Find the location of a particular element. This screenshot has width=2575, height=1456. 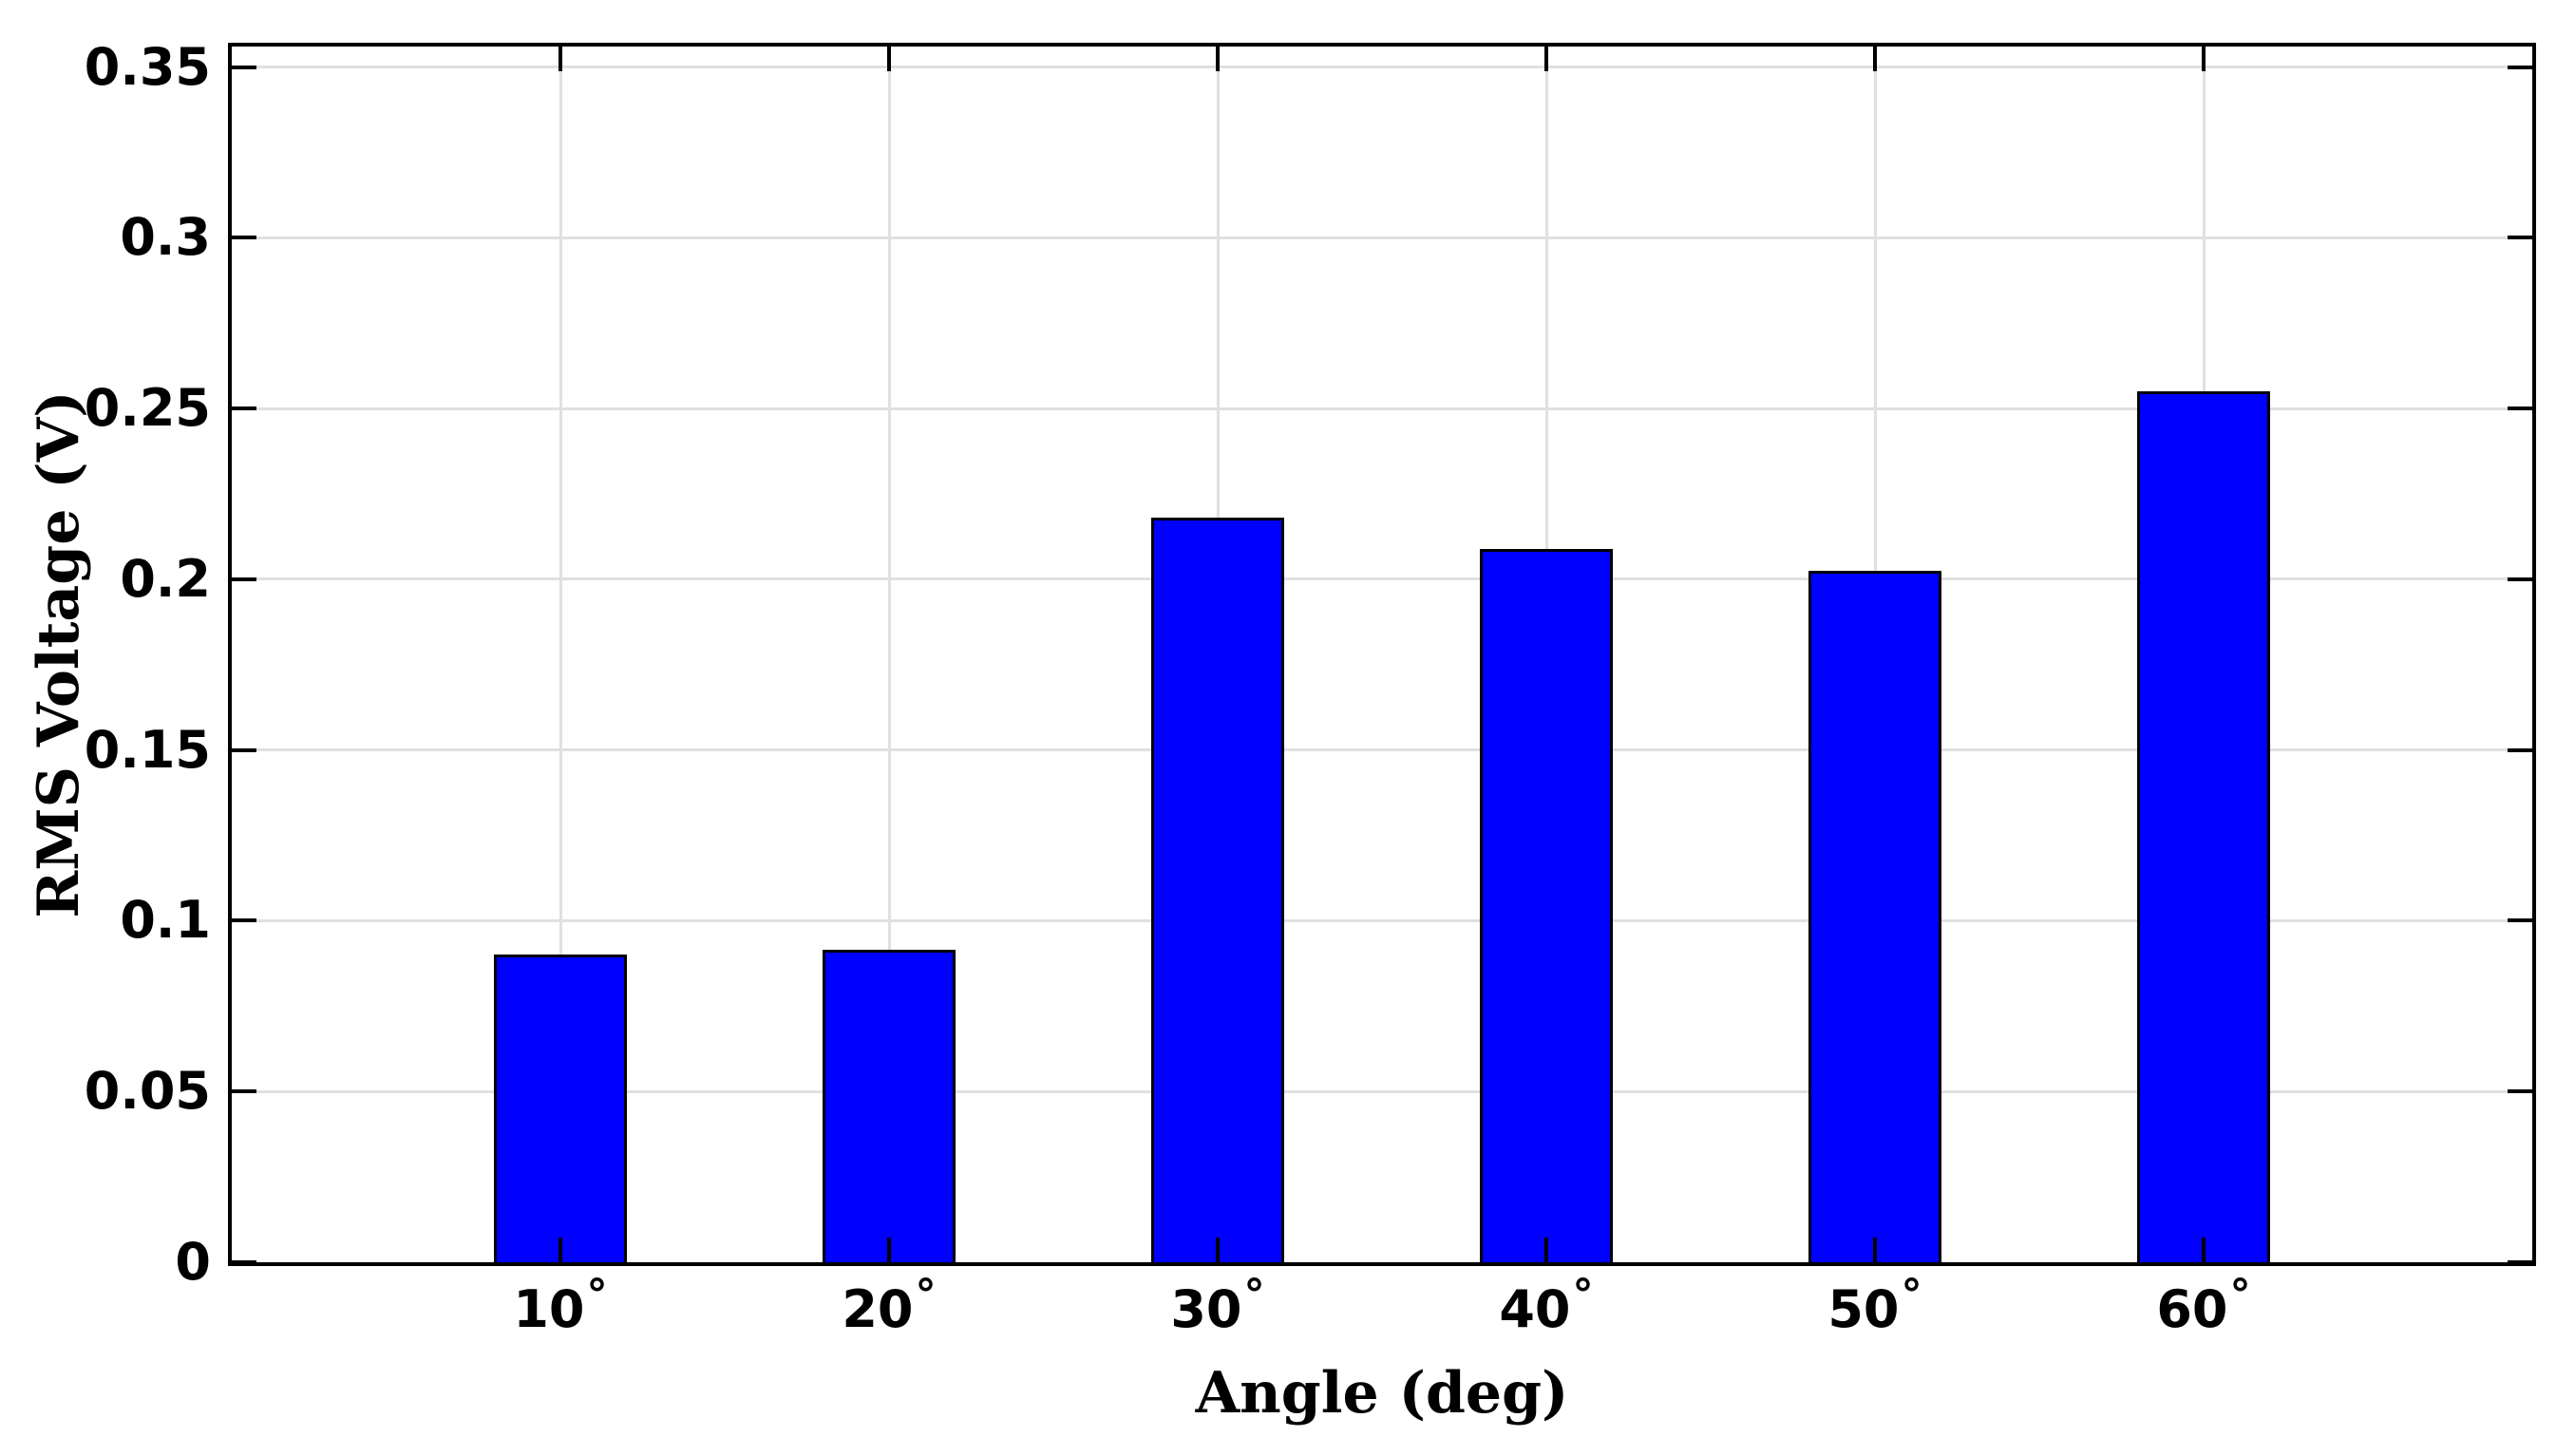

y-tick-right-0.1 is located at coordinates (2520, 920).